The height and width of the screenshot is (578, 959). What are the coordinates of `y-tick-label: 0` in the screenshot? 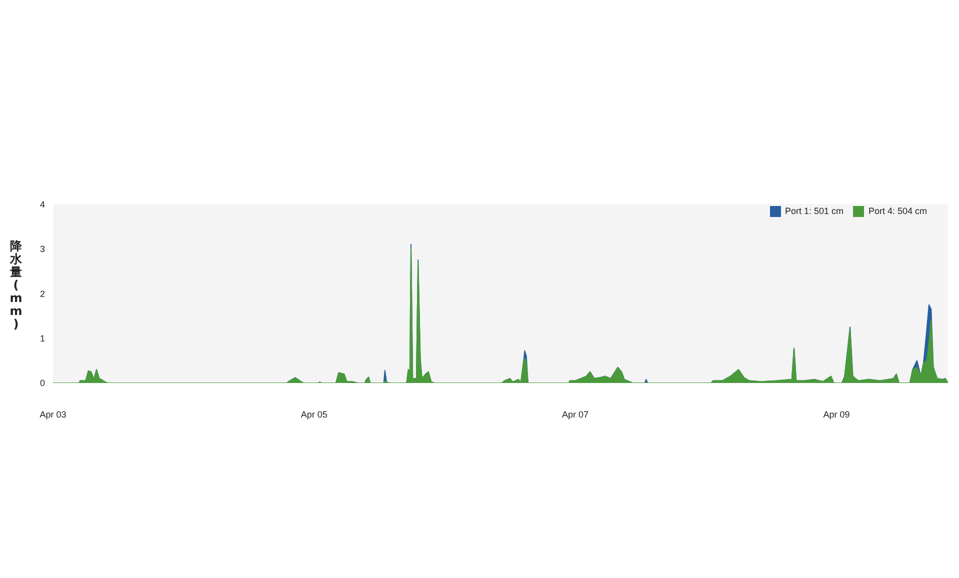 It's located at (42, 383).